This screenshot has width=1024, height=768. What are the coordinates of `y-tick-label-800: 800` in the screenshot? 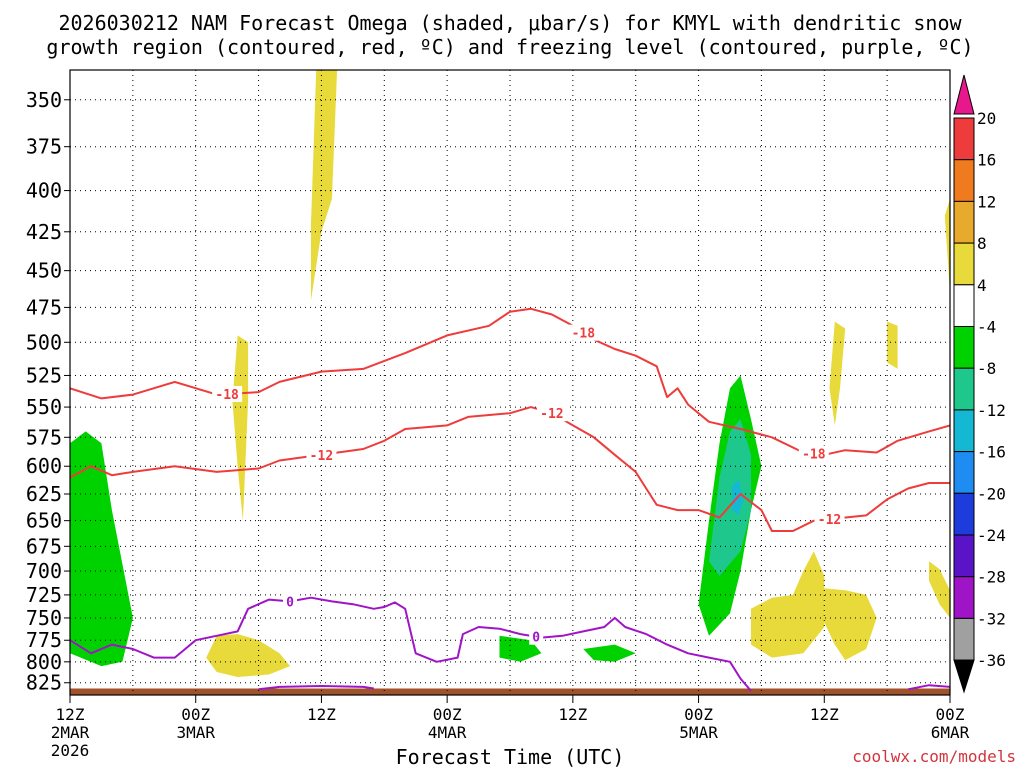 It's located at (44, 662).